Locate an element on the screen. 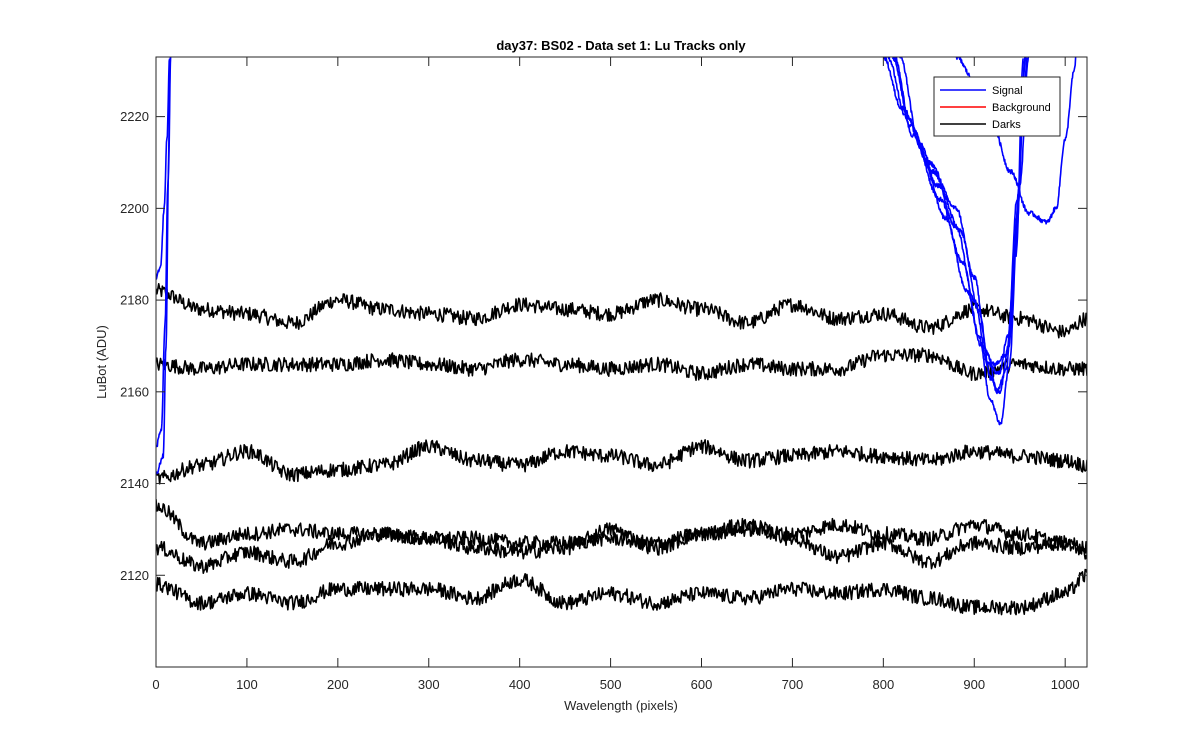 The image size is (1200, 750). x-tick-label: 300 is located at coordinates (429, 684).